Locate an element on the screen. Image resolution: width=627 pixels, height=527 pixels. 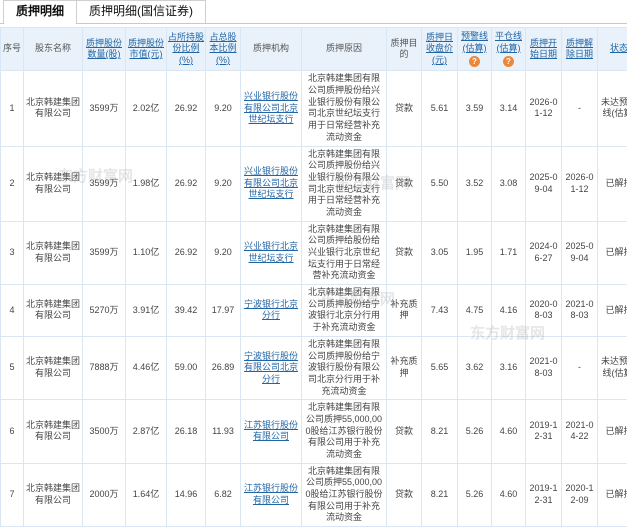
cell-start: 2020-08-03 is located at coordinates (544, 311).